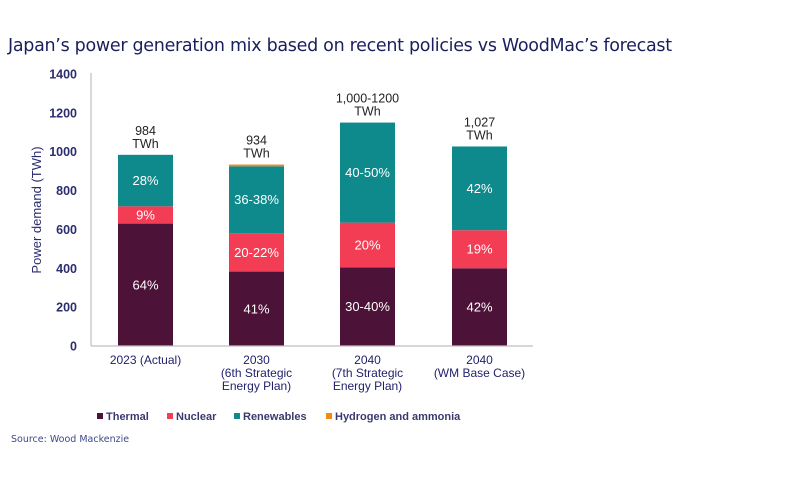 The image size is (800, 480). Describe the element at coordinates (66, 308) in the screenshot. I see `y-tick-label: 200` at that location.